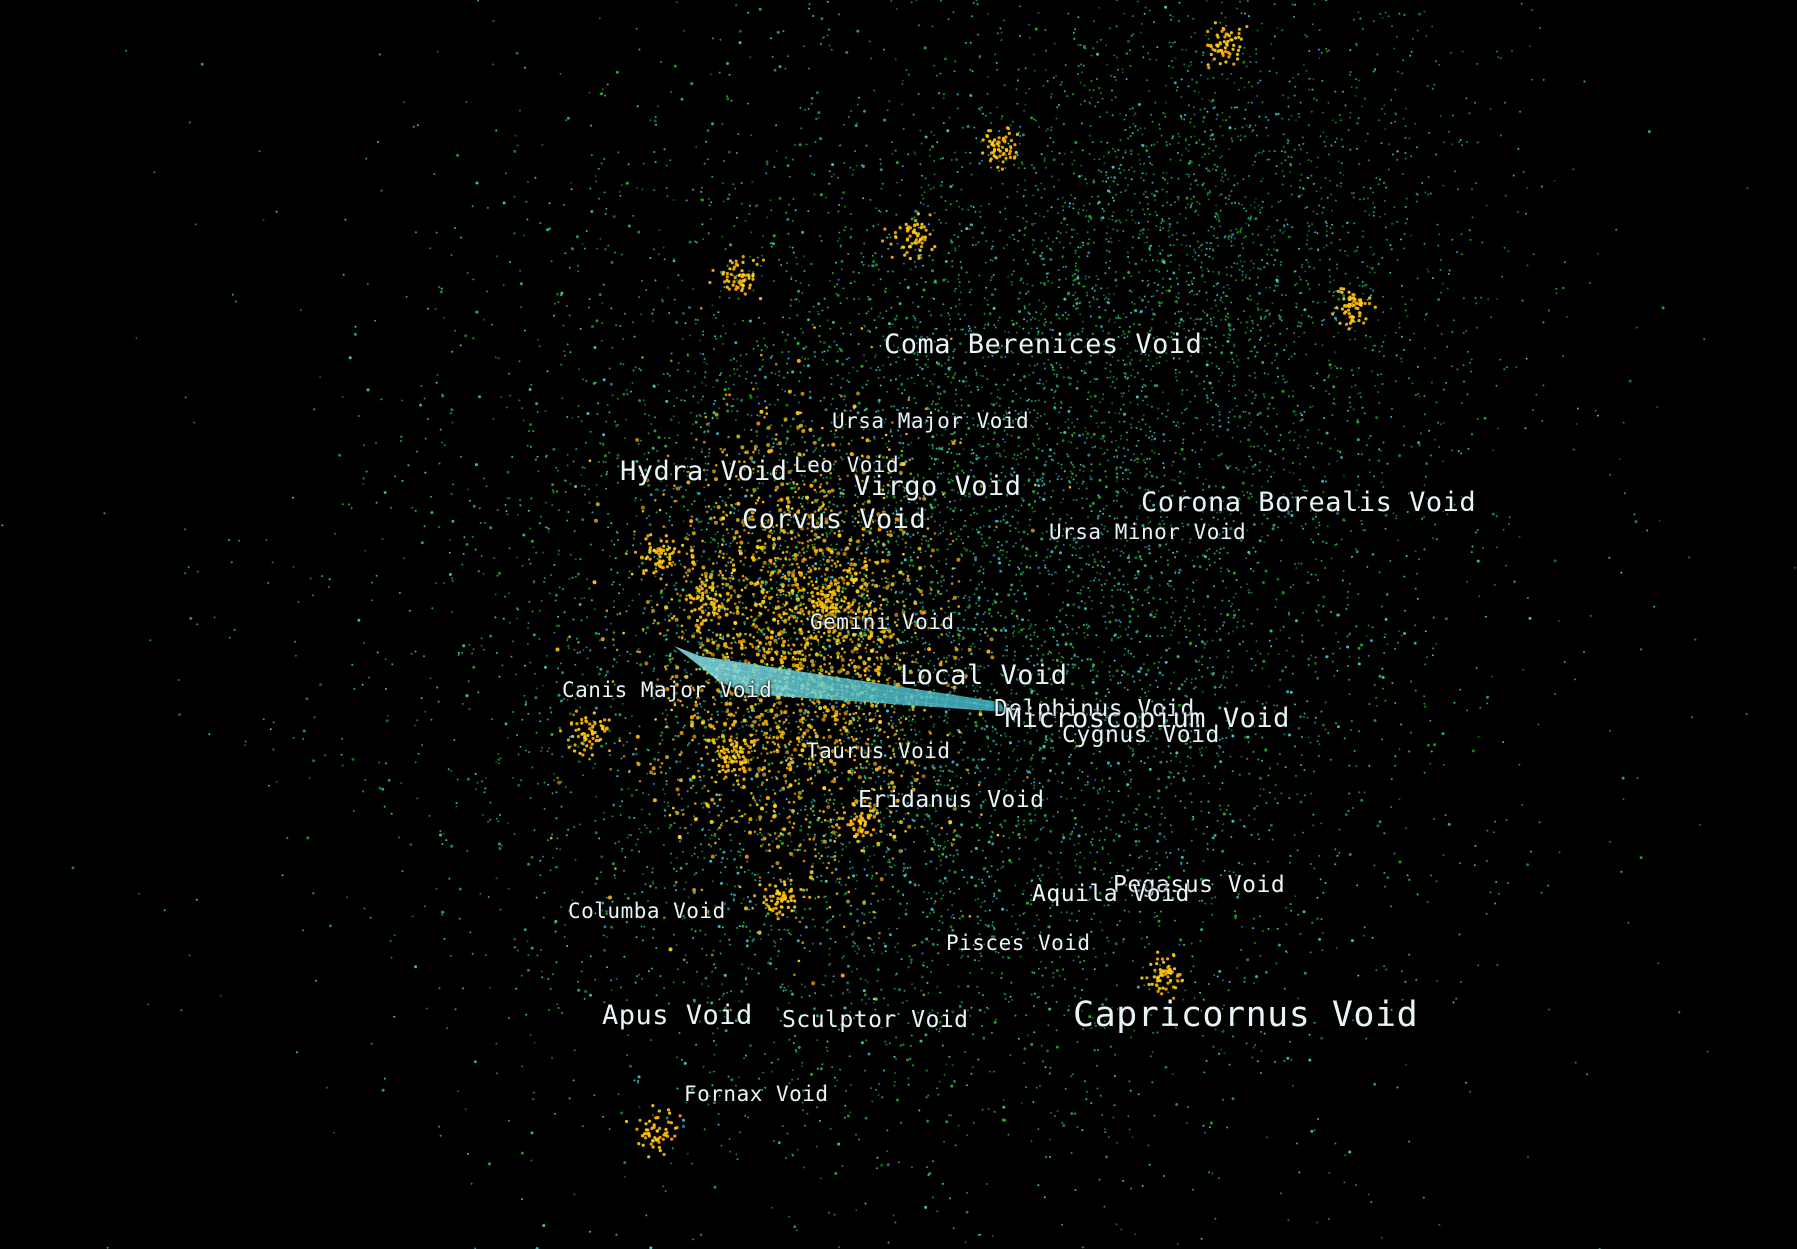 This screenshot has width=1797, height=1249. Describe the element at coordinates (875, 1020) in the screenshot. I see `void-label-sculptor: Sculptor Void` at that location.